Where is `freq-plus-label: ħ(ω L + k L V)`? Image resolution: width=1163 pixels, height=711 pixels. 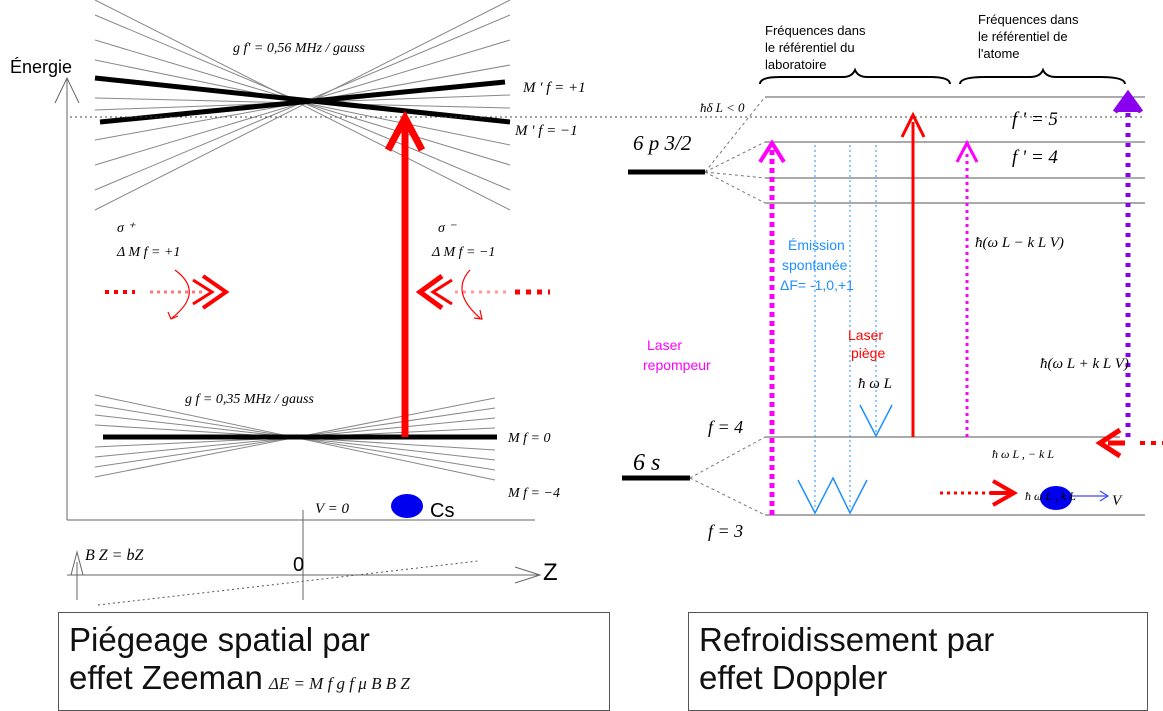
freq-plus-label: ħ(ω L + k L V) is located at coordinates (1084, 364).